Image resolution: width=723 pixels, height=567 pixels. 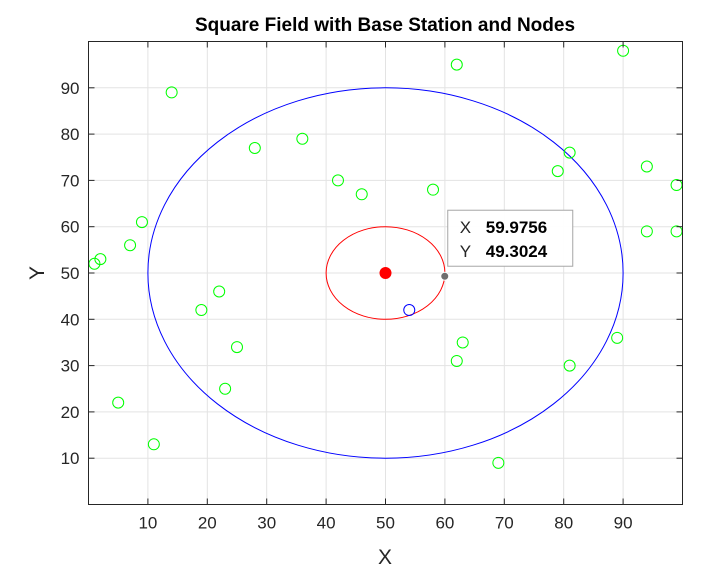 What do you see at coordinates (385, 25) in the screenshot?
I see `chart-title: Square Field with Base Station and Nodes` at bounding box center [385, 25].